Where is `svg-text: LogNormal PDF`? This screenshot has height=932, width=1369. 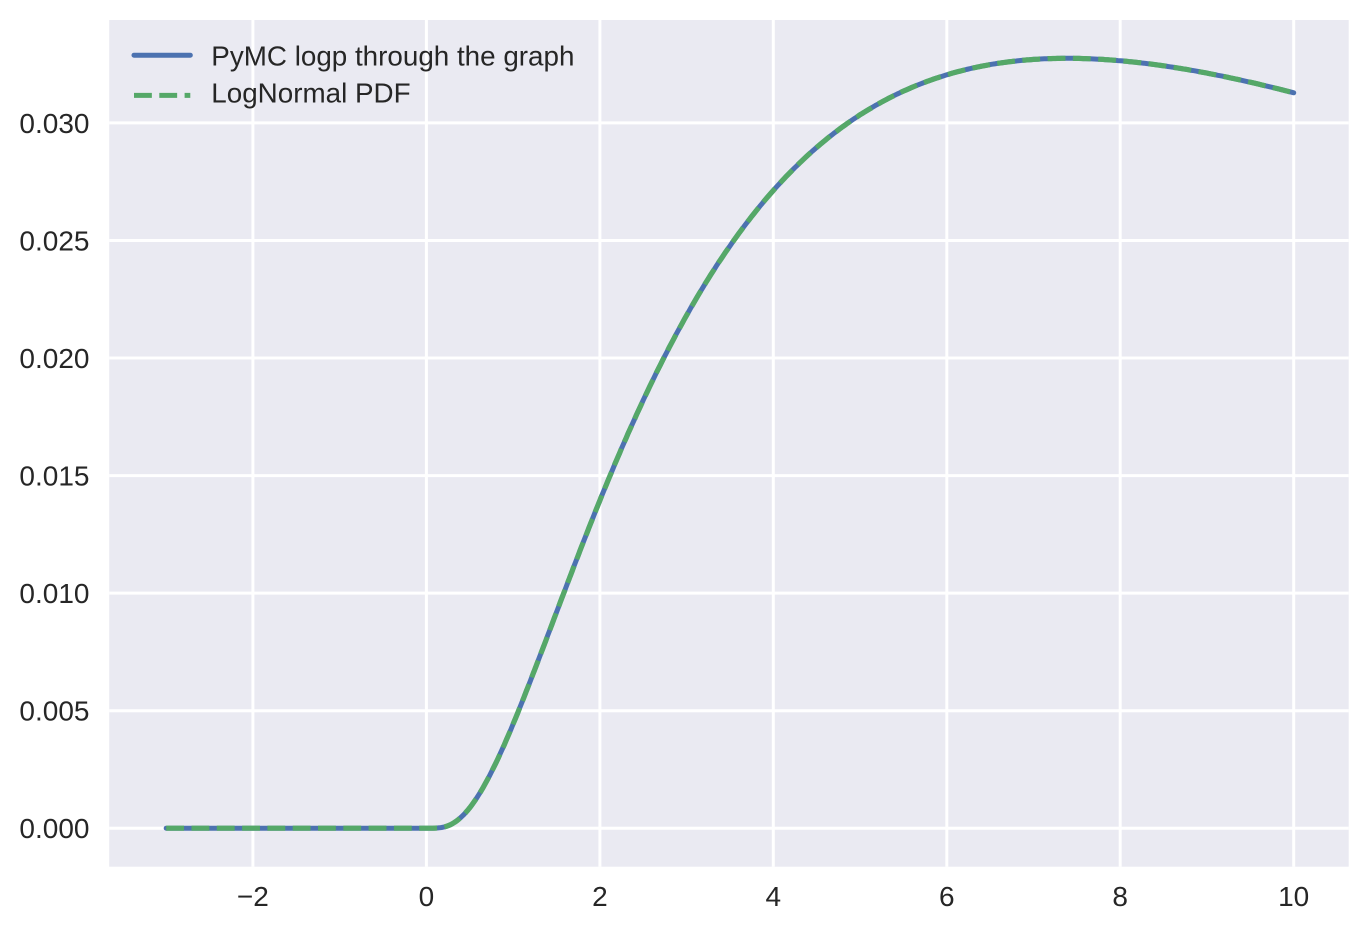
svg-text: LogNormal PDF is located at coordinates (310, 93).